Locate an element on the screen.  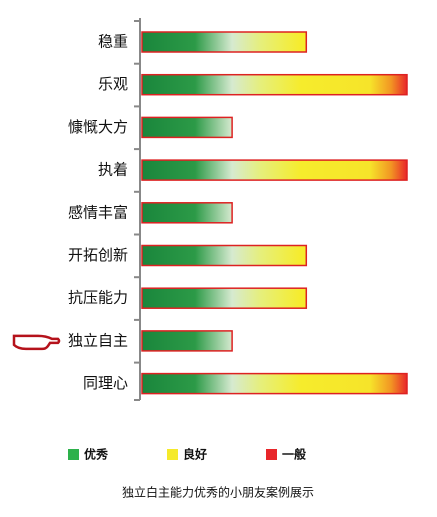
pointer-hand is located at coordinates (36, 342).